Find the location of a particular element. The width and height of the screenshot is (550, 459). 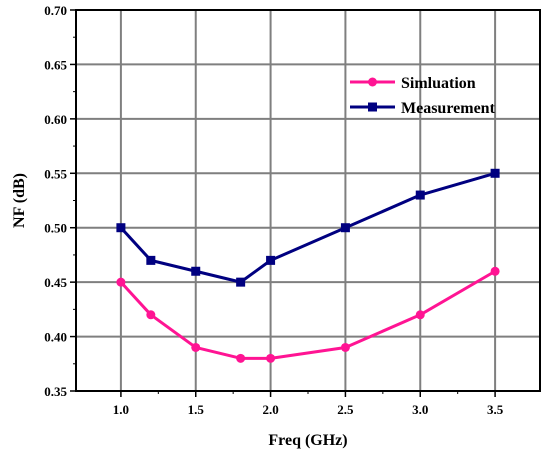

x-axis-title: Freq (GHz) is located at coordinates (307, 440).